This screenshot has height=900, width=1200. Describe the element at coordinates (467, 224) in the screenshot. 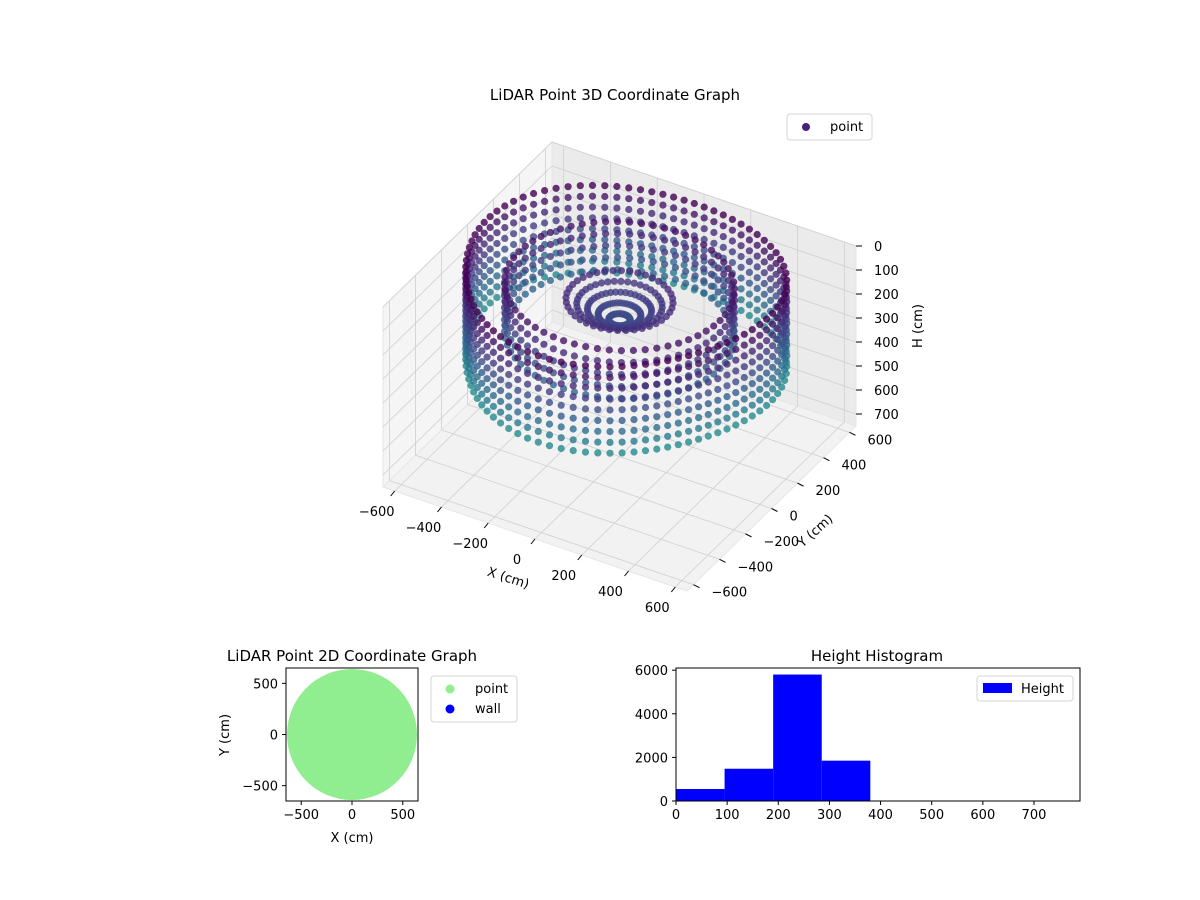

I see `grid-line-z-side` at that location.